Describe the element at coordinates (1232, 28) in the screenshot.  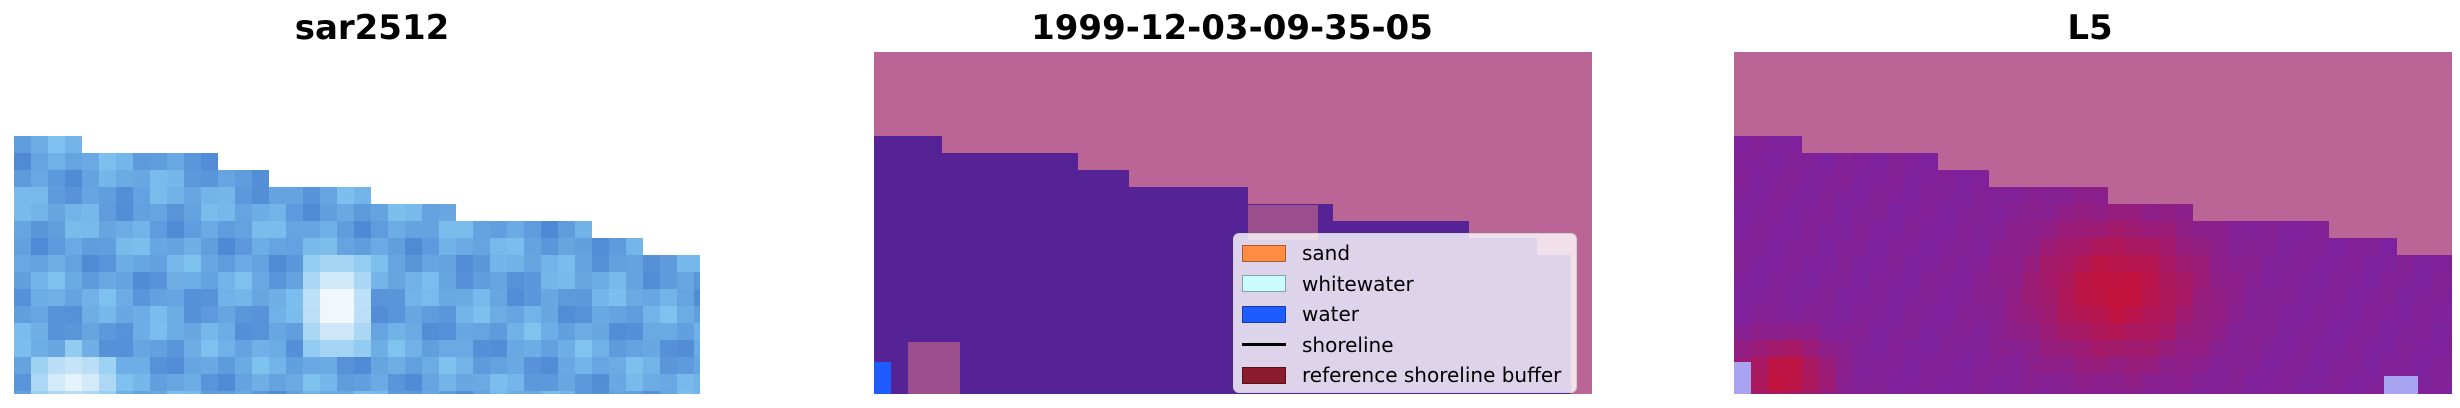
I see `panel-title-date: 1999-12-03-09-35-05` at that location.